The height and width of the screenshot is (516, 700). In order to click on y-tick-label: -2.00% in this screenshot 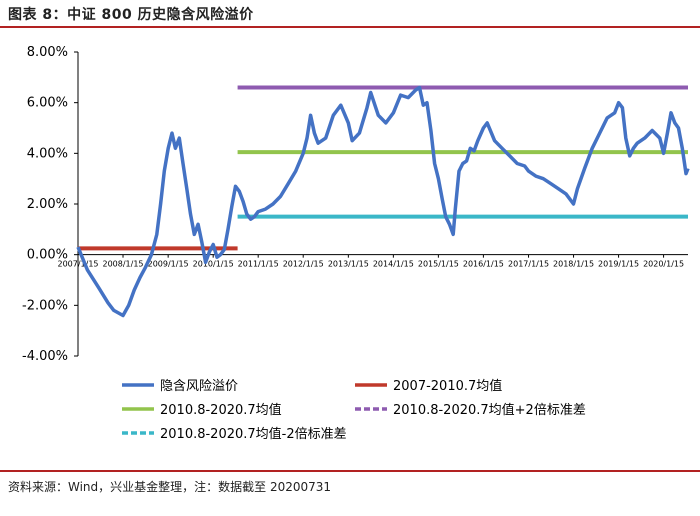, I will do `click(45, 305)`.